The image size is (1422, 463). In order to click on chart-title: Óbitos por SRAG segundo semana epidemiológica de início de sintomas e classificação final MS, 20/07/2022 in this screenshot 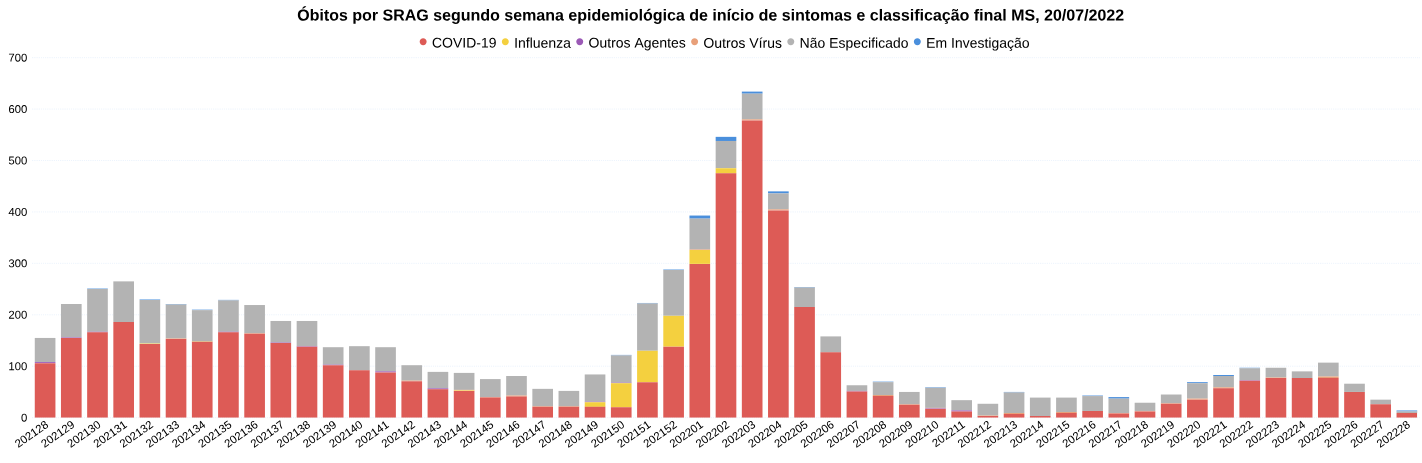, I will do `click(710, 15)`.